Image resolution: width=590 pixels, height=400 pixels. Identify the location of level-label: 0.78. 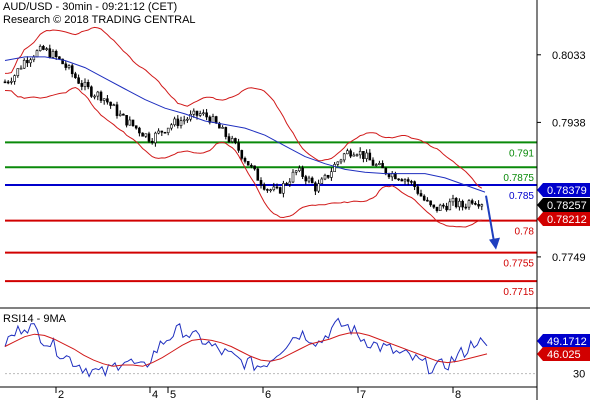
(525, 232).